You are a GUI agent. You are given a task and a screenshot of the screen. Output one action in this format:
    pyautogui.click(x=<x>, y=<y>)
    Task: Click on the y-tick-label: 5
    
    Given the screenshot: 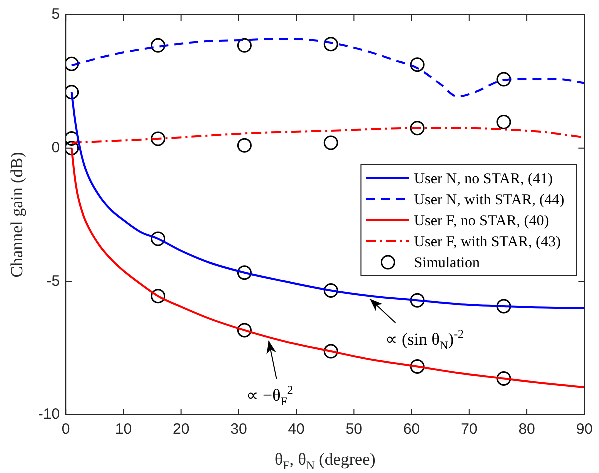 What is the action you would take?
    pyautogui.click(x=56, y=15)
    